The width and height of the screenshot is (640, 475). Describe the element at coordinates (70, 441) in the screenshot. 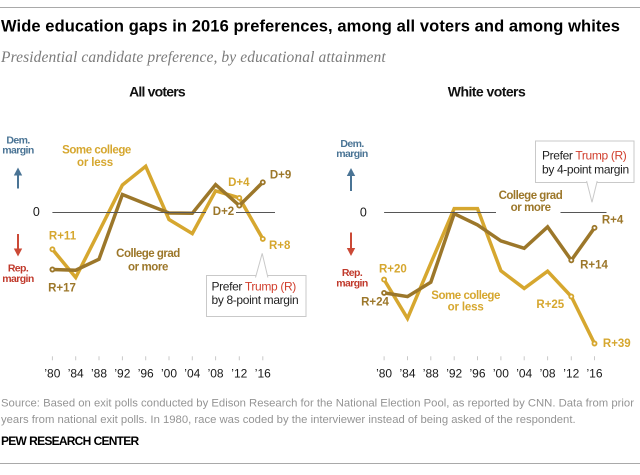

I see `svg-text: PEW RESEARCH CENTER` at that location.